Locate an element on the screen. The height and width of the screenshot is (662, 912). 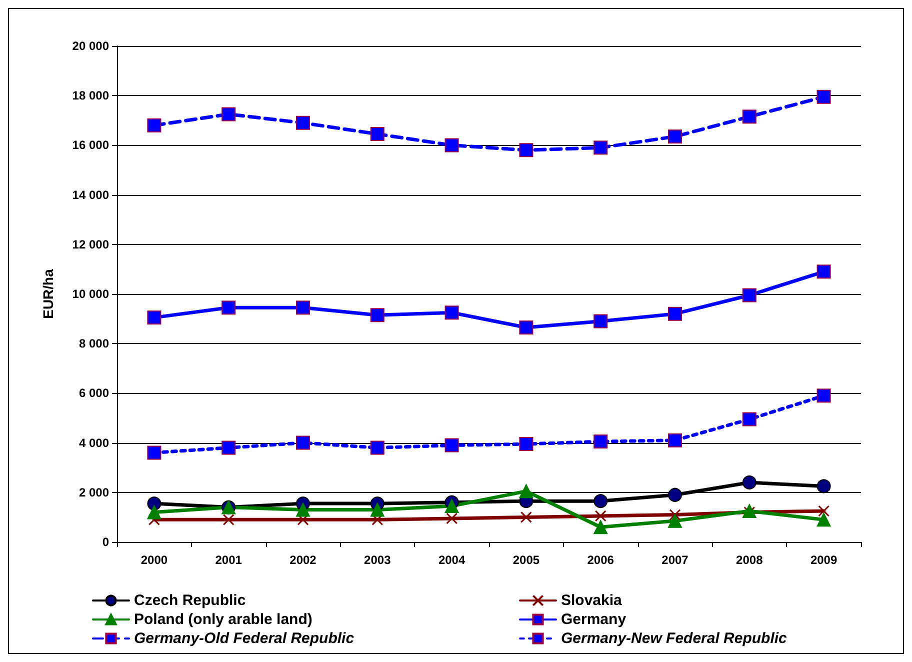
y-tick-label: 12 000 is located at coordinates (91, 244).